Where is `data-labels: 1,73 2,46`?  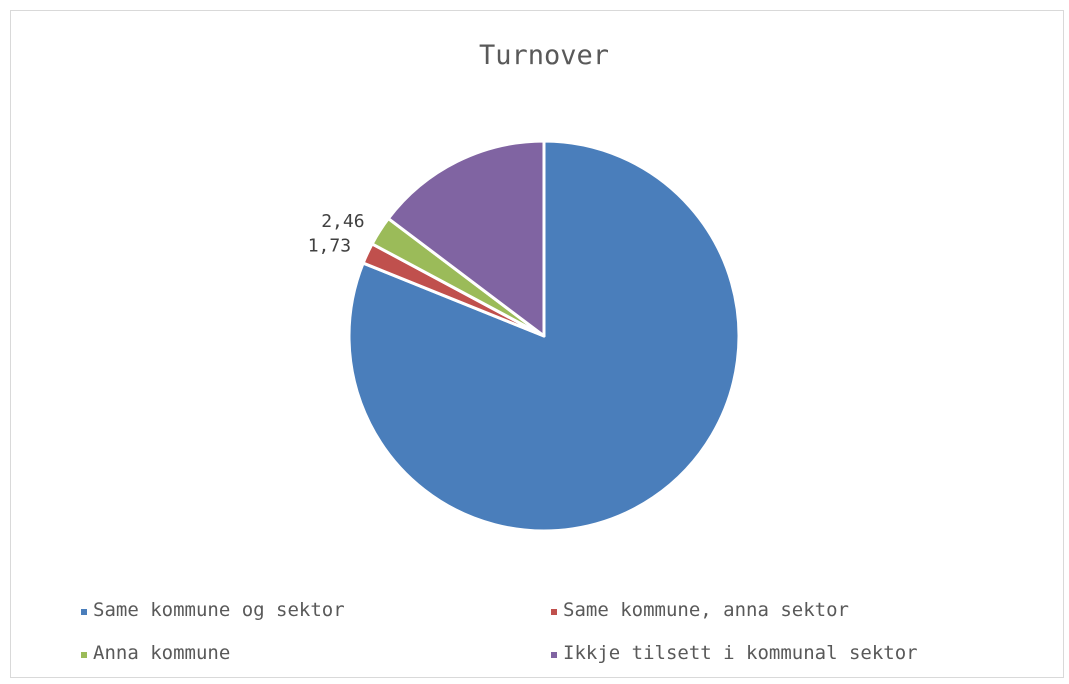
data-labels: 1,73 2,46 is located at coordinates (336, 234).